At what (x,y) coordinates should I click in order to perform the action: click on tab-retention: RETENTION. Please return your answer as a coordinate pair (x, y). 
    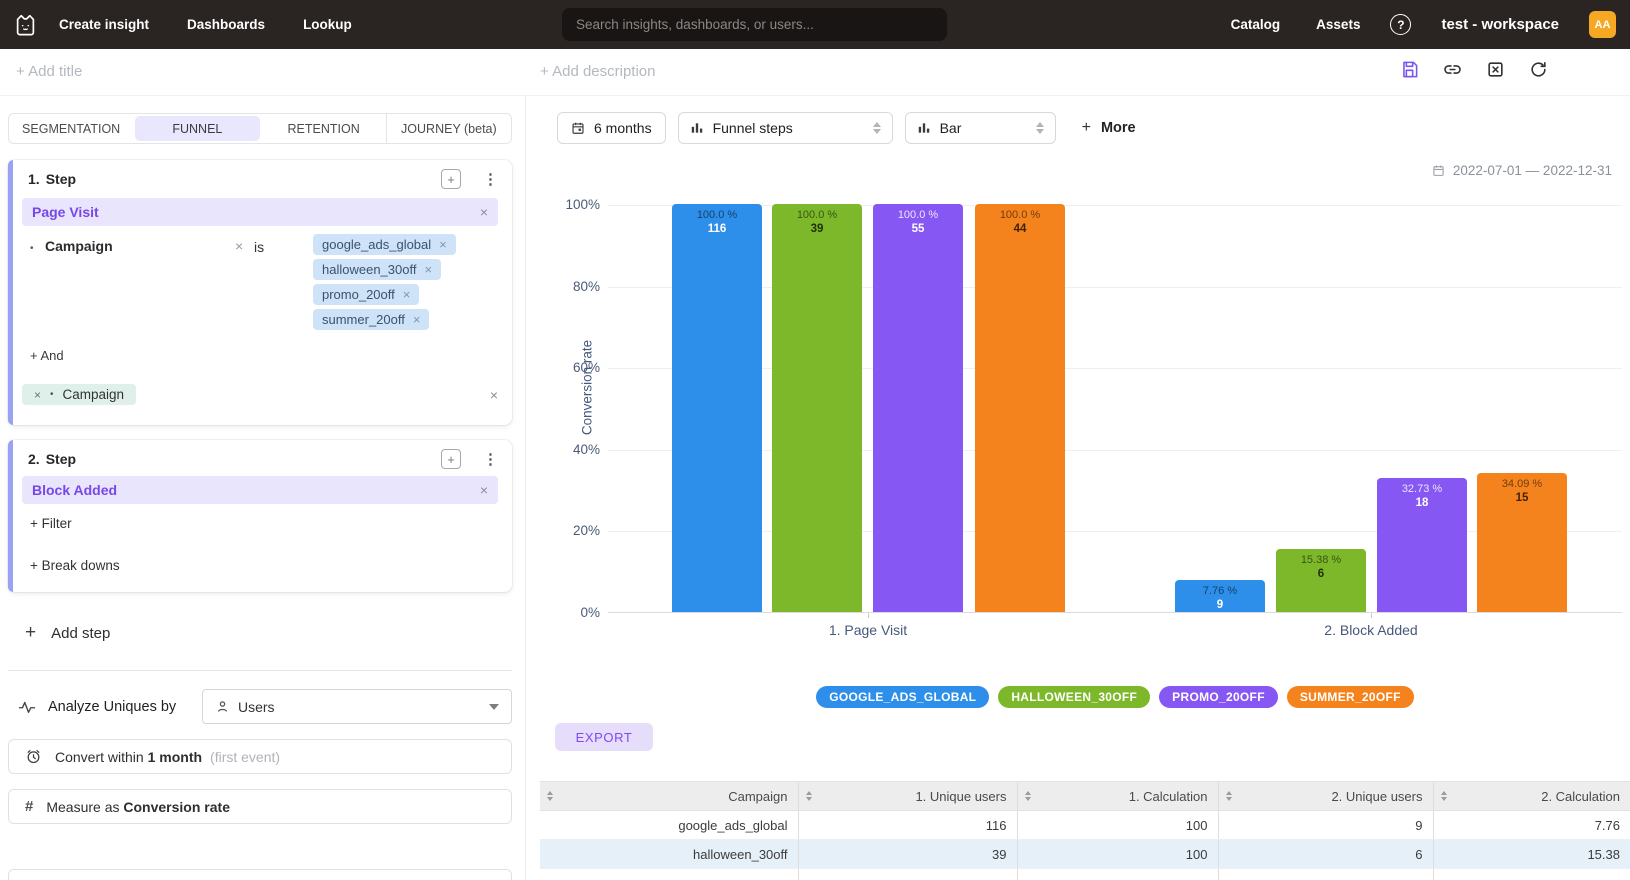
    Looking at the image, I should click on (323, 128).